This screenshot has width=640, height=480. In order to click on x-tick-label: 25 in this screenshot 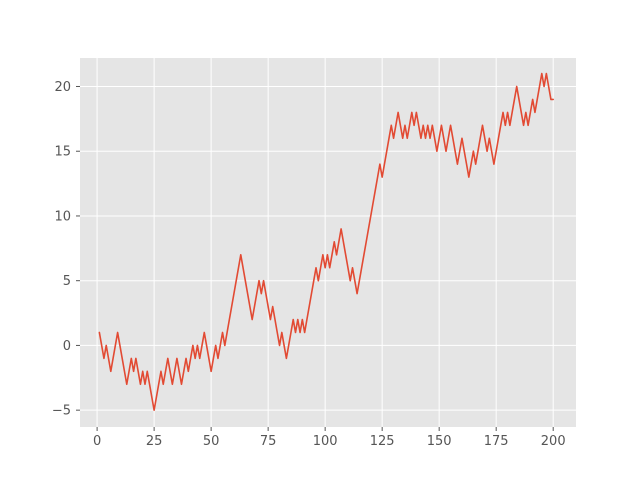, I will do `click(154, 441)`.